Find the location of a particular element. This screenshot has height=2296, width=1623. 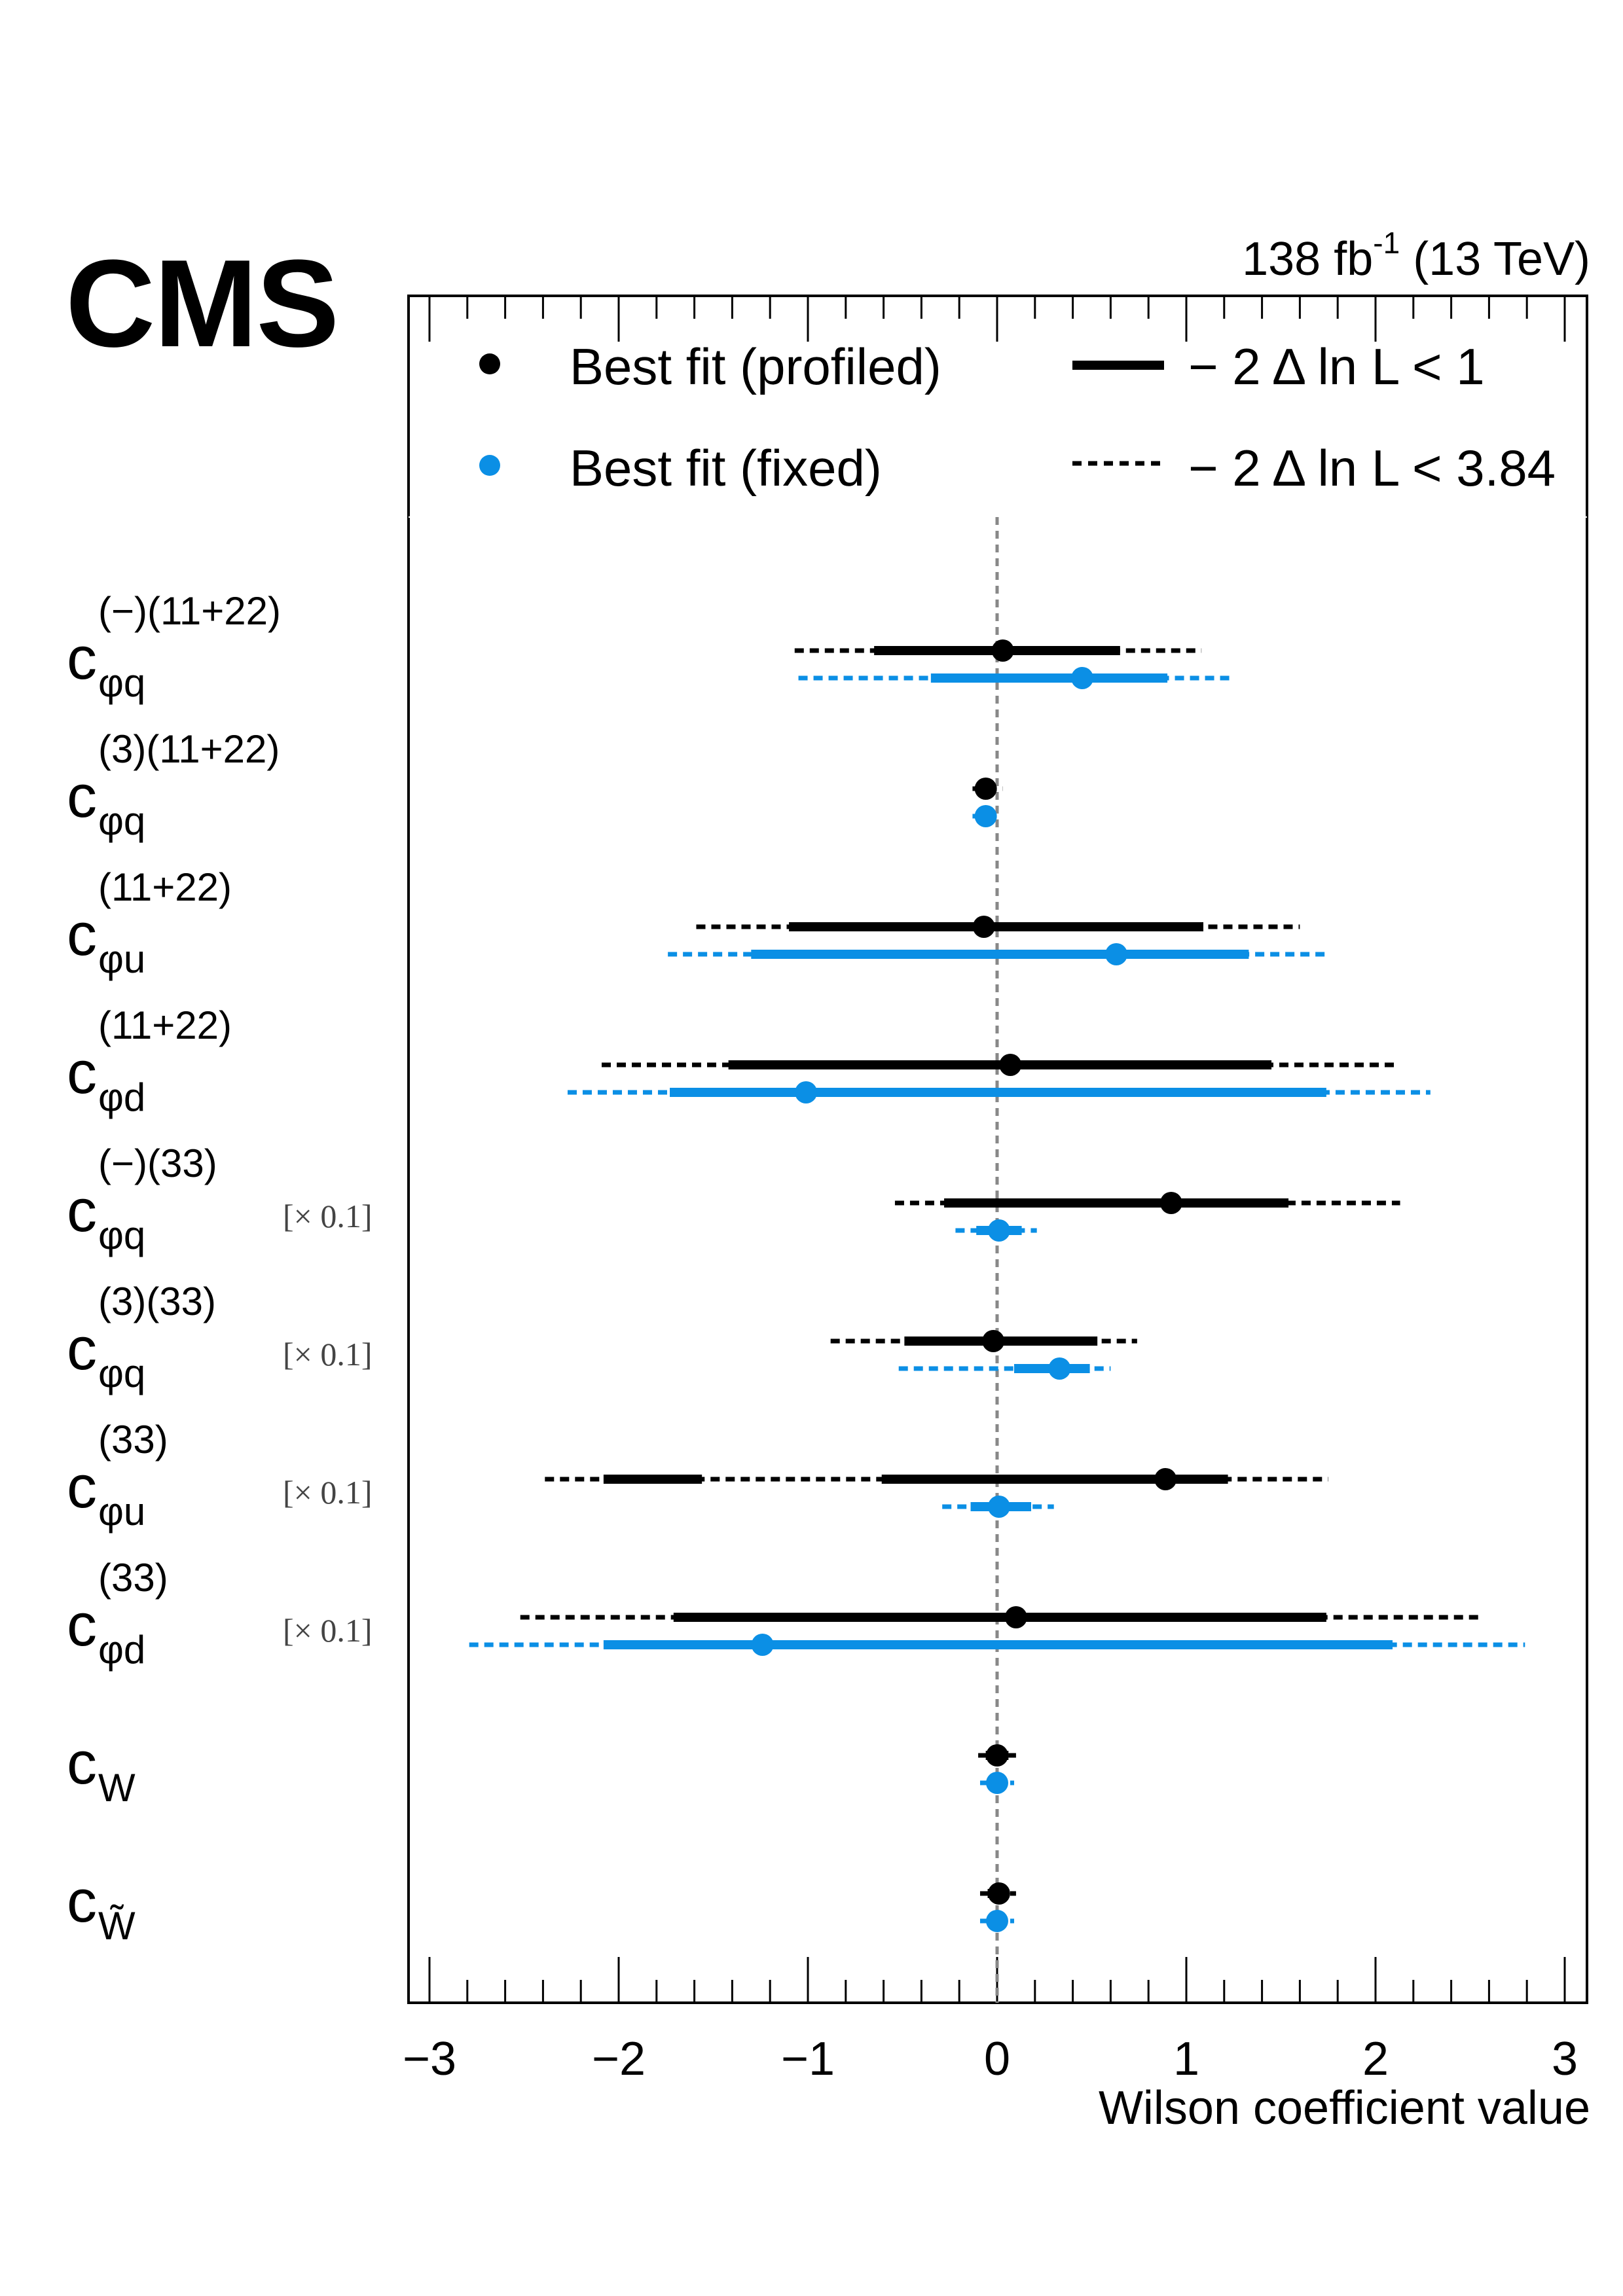

x-tick-label: −2 is located at coordinates (619, 2059).